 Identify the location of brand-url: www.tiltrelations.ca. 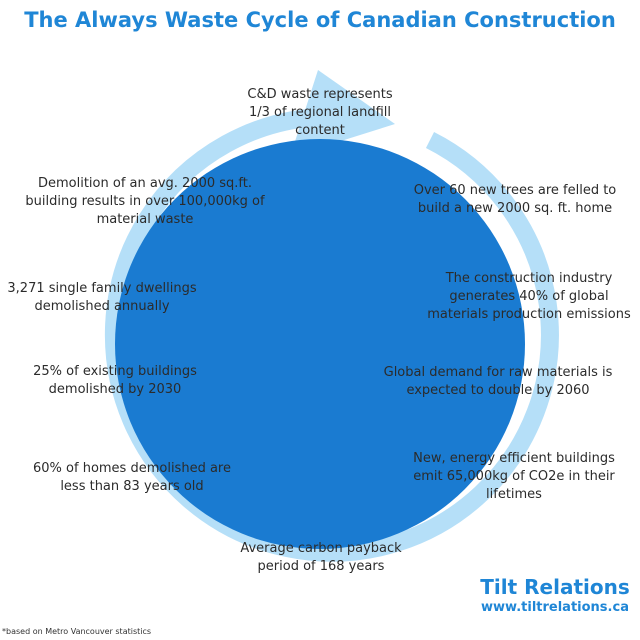
(555, 607).